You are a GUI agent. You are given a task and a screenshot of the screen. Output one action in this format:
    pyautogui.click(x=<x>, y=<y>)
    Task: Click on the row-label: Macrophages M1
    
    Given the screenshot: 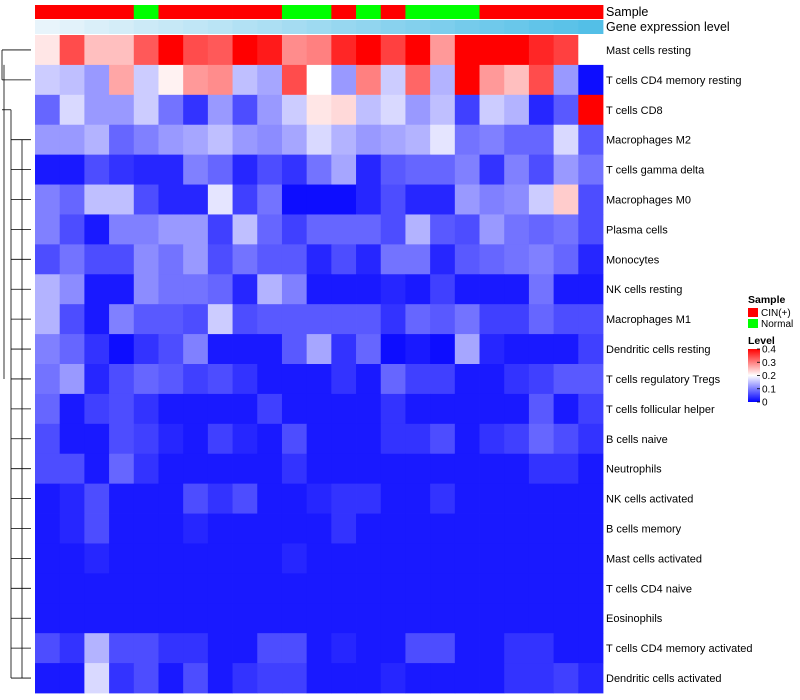 What is the action you would take?
    pyautogui.click(x=648, y=320)
    